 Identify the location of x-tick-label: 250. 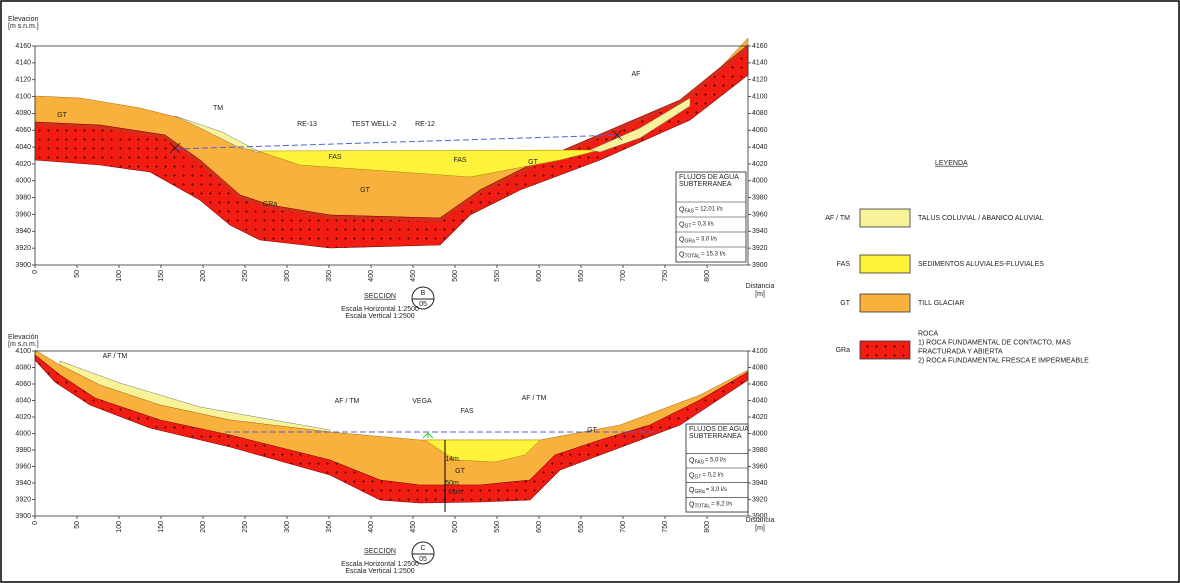
(245, 527).